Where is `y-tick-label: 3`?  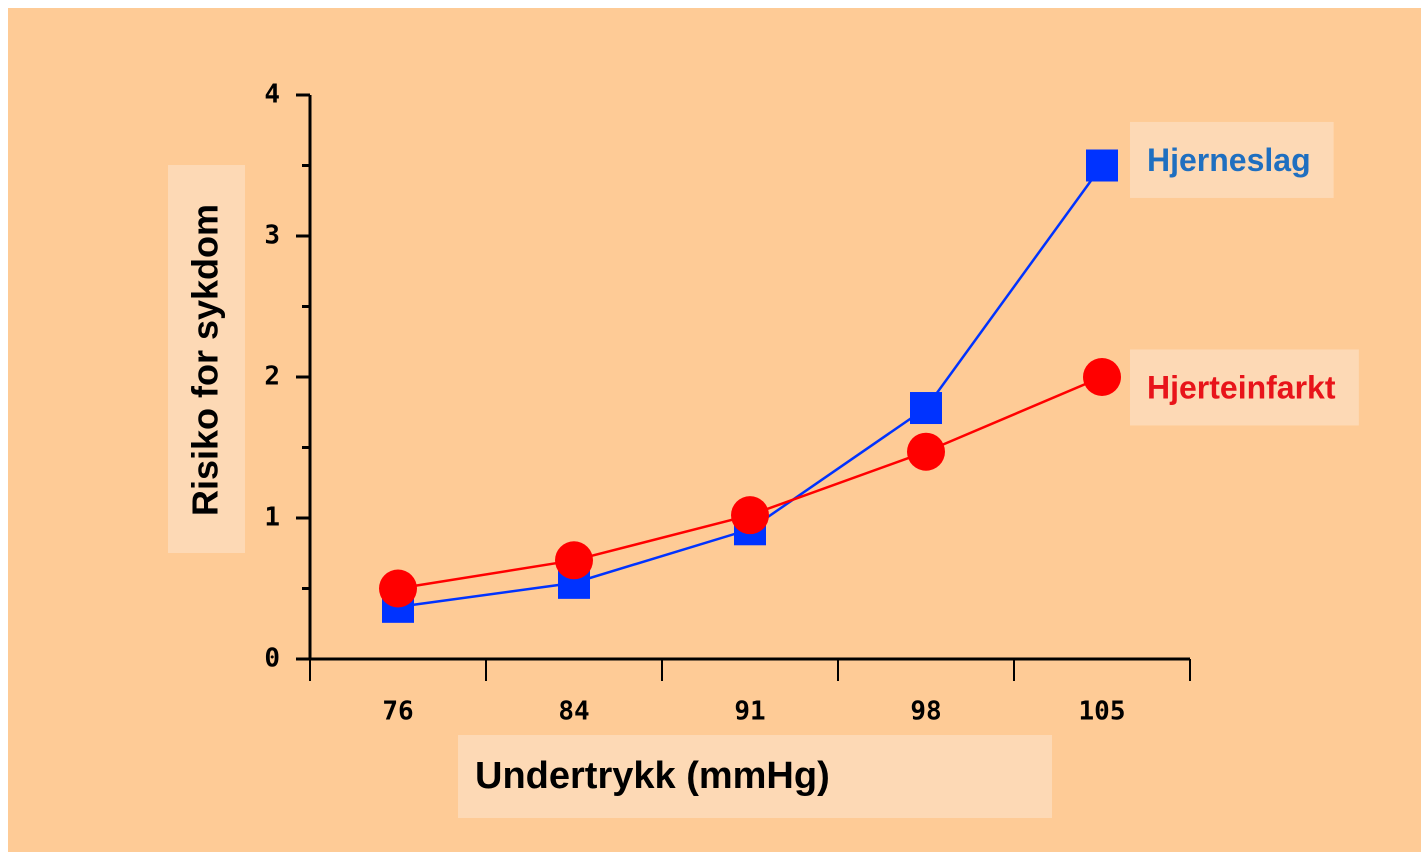
y-tick-label: 3 is located at coordinates (272, 236).